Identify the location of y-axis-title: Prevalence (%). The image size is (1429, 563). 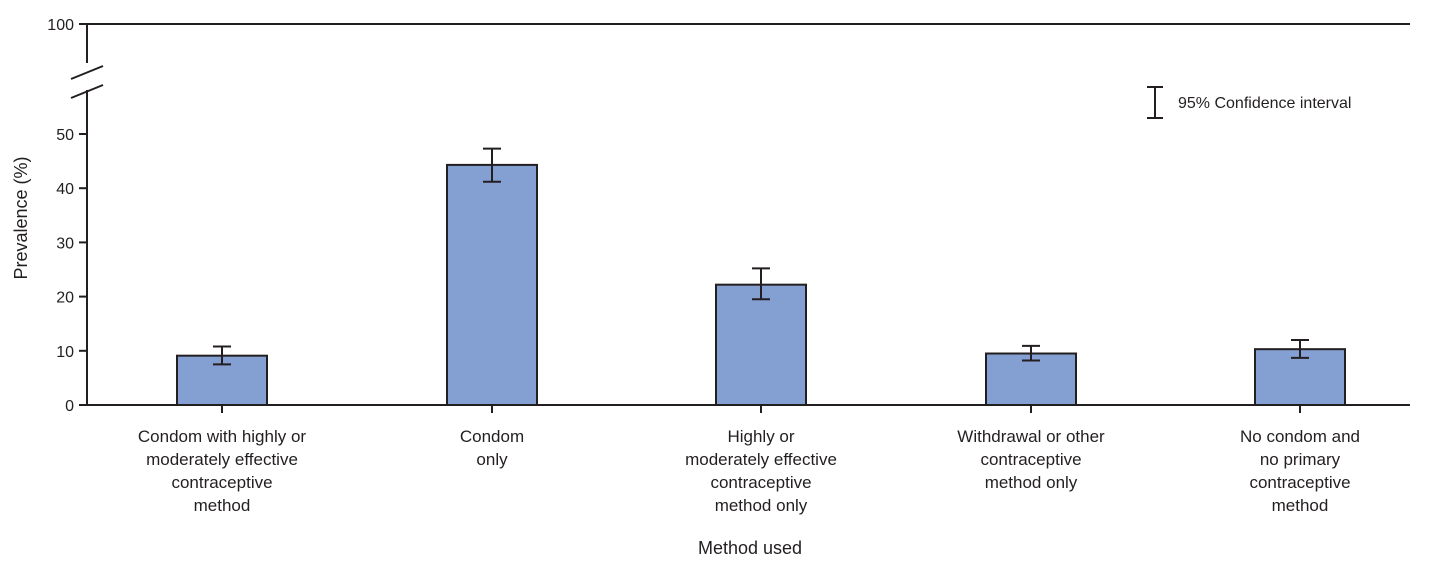
(21, 217).